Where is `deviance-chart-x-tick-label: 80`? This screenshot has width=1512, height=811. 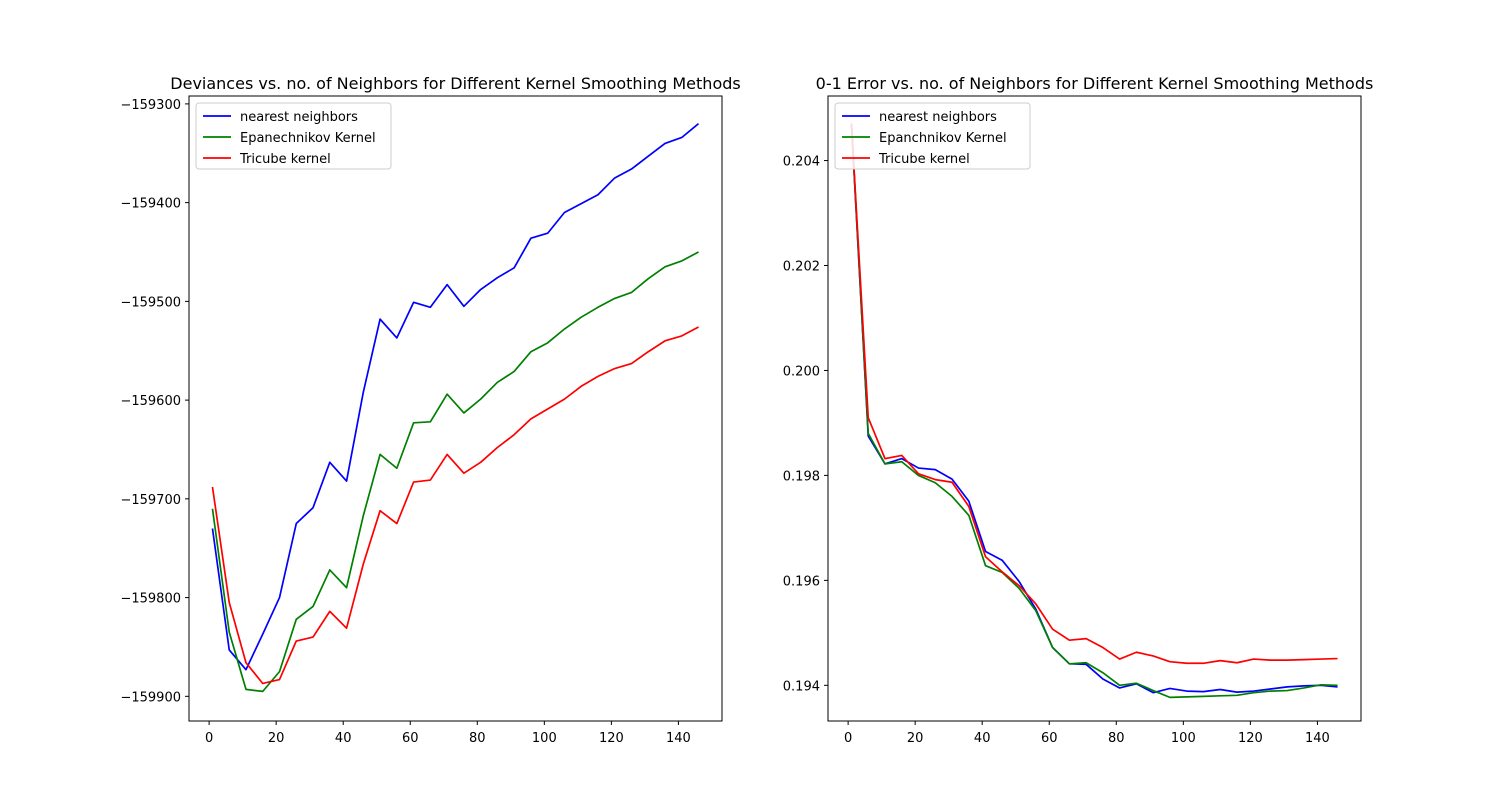
deviance-chart-x-tick-label: 80 is located at coordinates (477, 738).